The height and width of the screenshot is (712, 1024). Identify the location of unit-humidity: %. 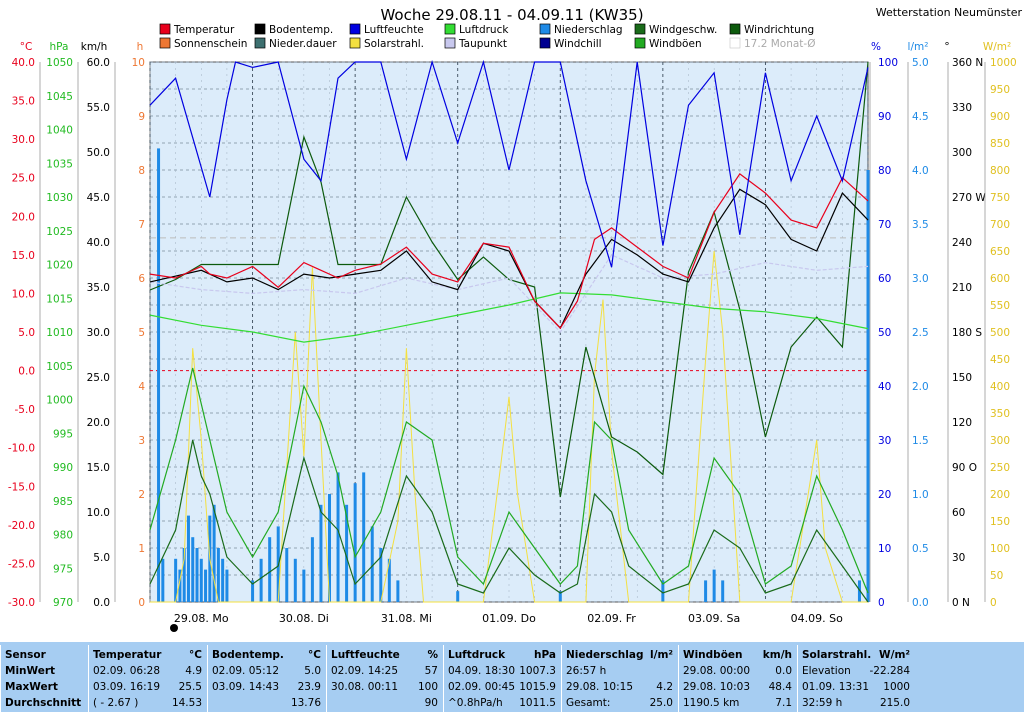
(876, 47).